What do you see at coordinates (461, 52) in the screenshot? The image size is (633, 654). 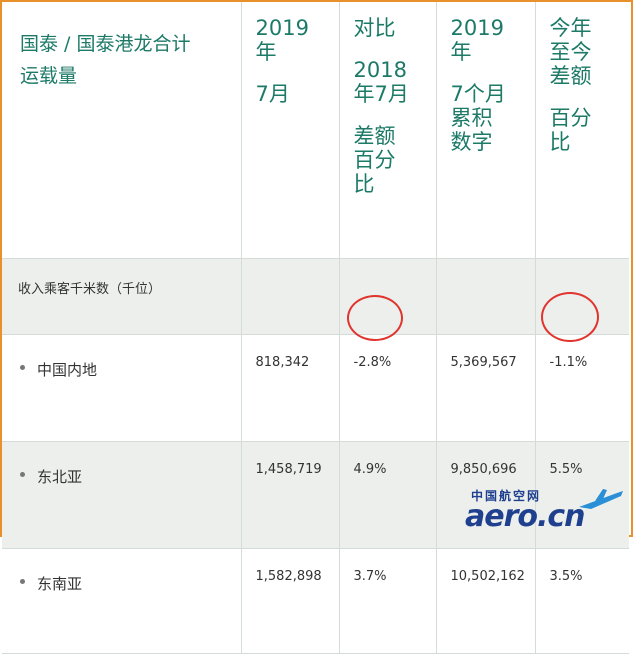 I see `header-ytd-year-suffix: 年` at bounding box center [461, 52].